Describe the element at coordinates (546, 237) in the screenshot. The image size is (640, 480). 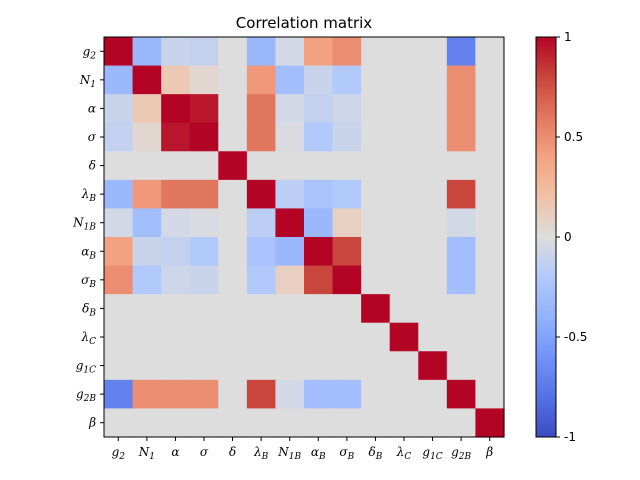
I see `colorbar` at that location.